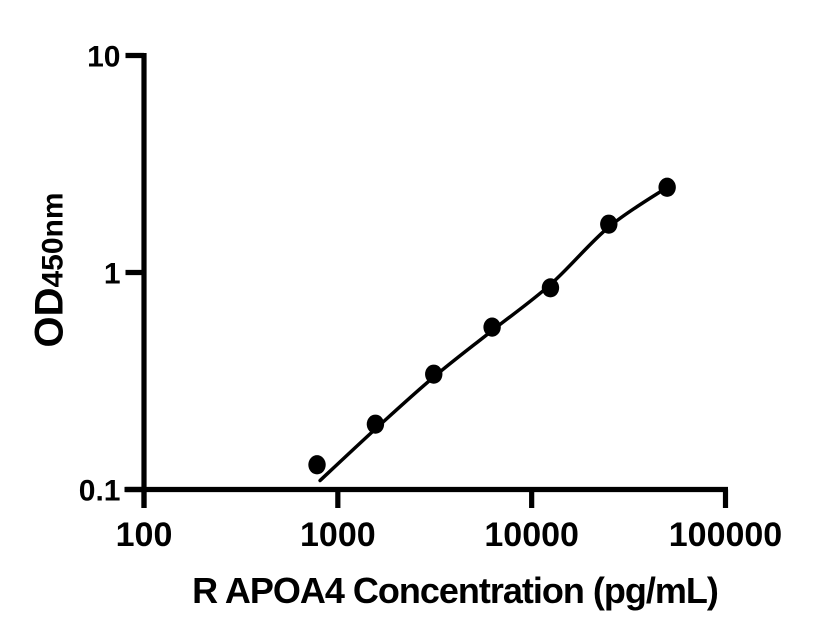 This screenshot has width=816, height=640. I want to click on x-tick-label: 100000, so click(725, 535).